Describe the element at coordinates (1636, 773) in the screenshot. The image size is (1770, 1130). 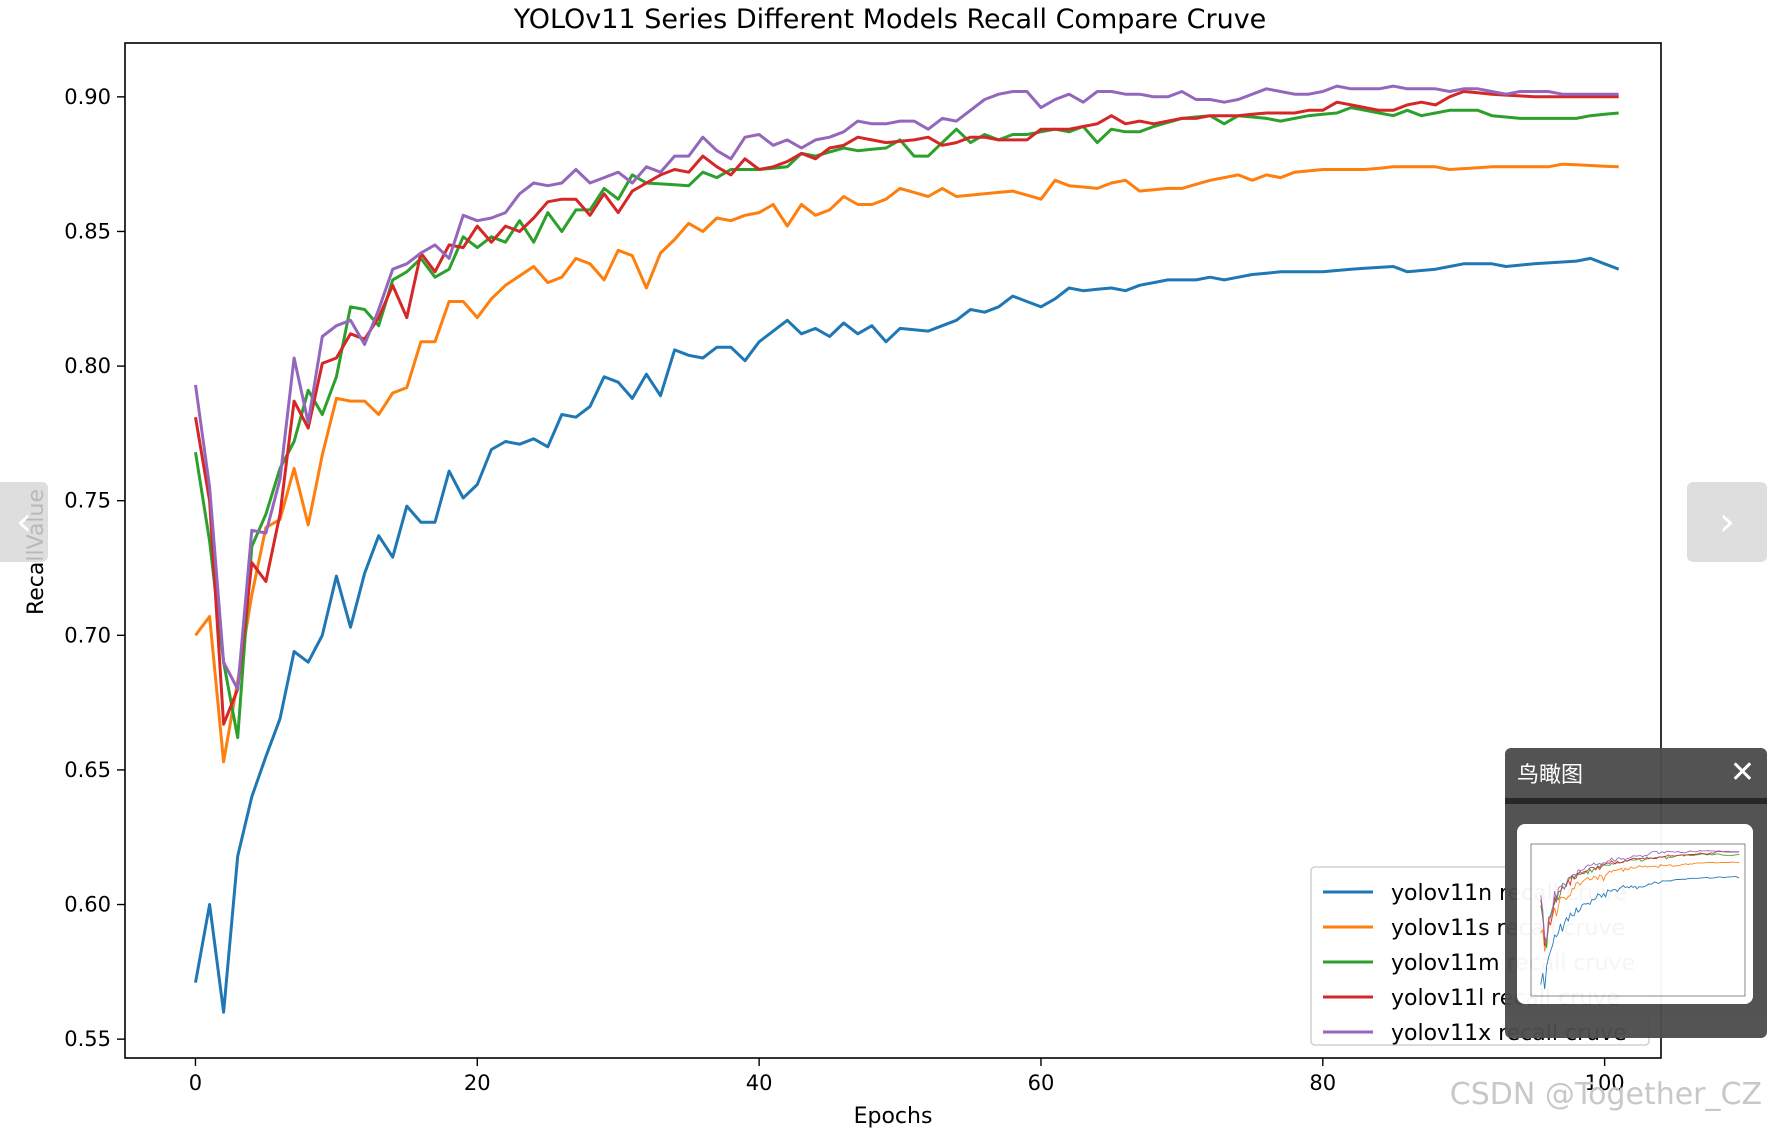
I see `overview-header: 鸟瞰图 ✕` at that location.